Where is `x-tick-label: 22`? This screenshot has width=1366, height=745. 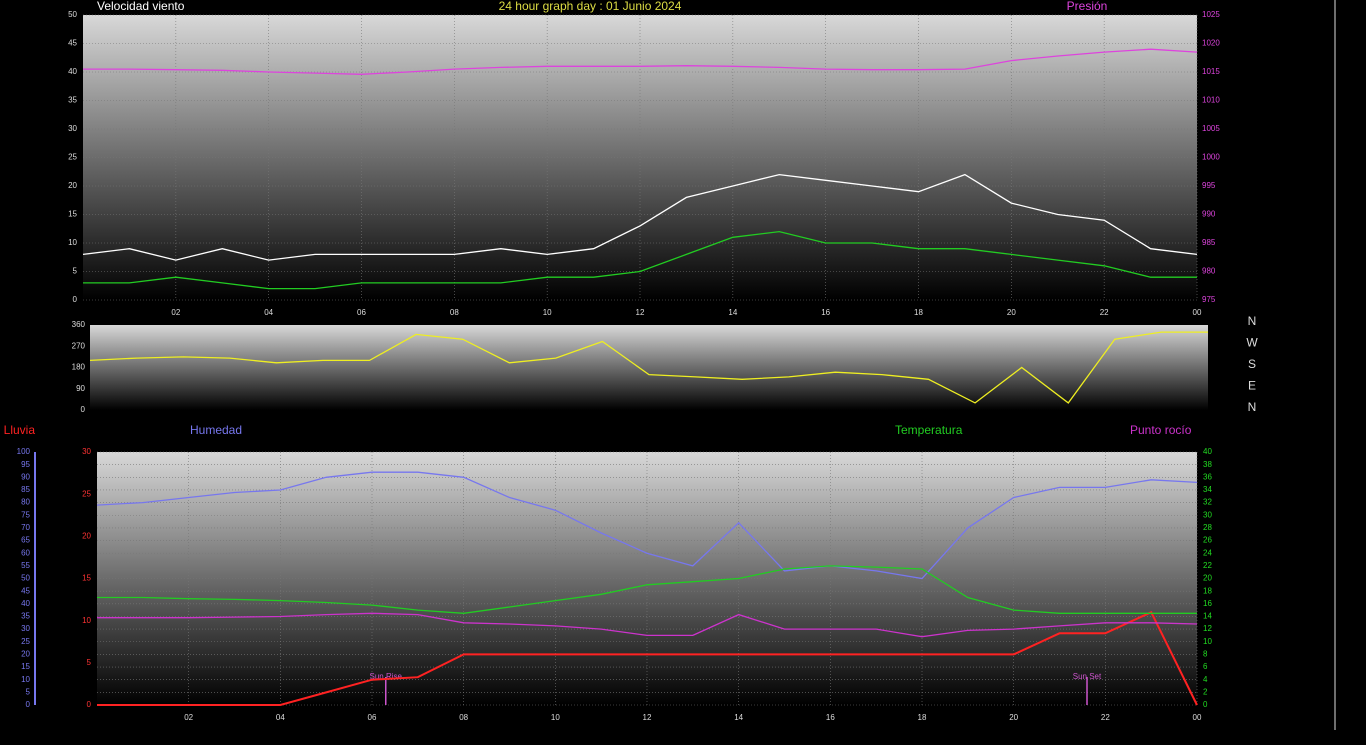
x-tick-label: 22 is located at coordinates (1104, 312).